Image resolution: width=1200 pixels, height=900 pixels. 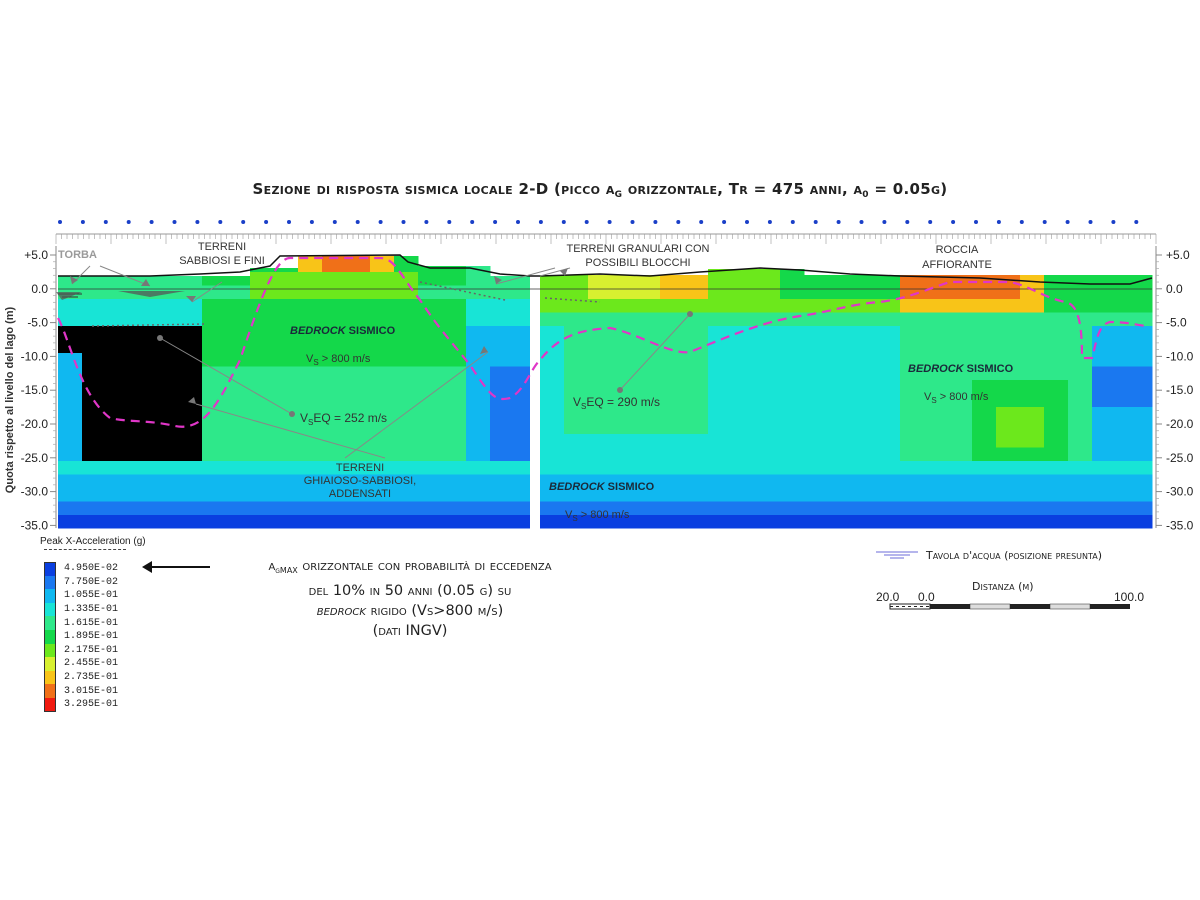 What do you see at coordinates (410, 591) in the screenshot?
I see `note-line-2: del 10% in 50 anni (0.05 g) su` at bounding box center [410, 591].